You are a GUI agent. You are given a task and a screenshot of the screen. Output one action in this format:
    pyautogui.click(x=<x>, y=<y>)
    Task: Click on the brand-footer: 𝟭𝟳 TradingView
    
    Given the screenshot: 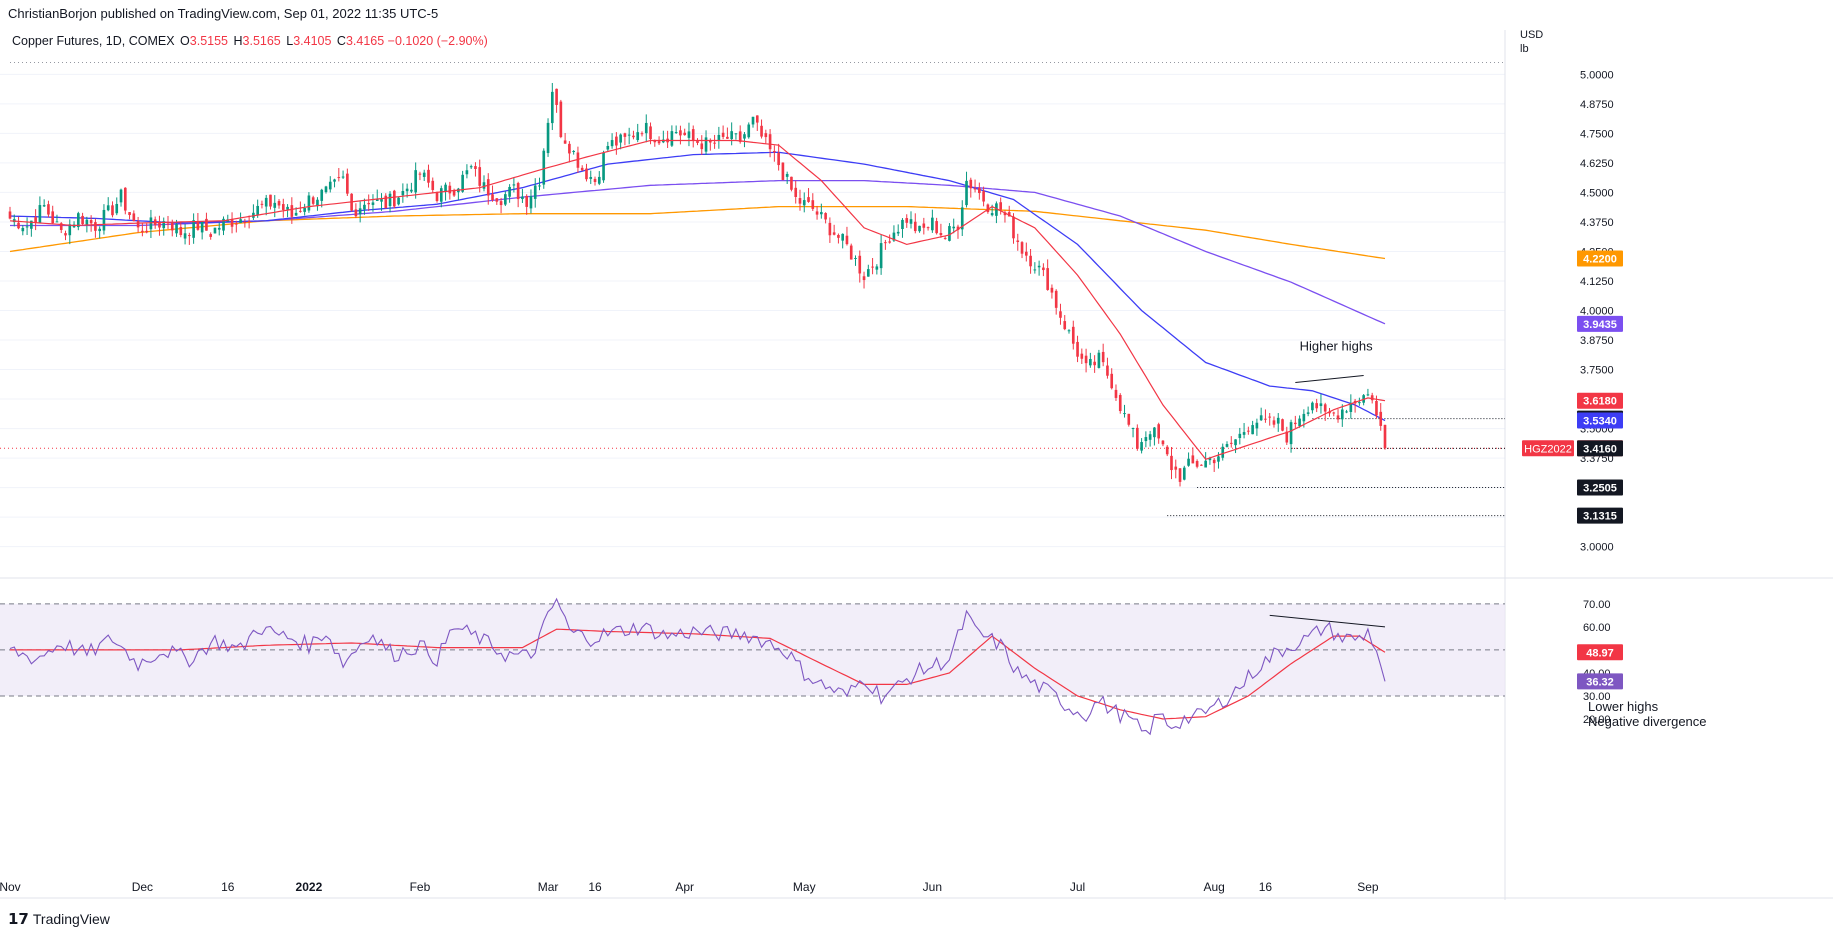 What is the action you would take?
    pyautogui.click(x=59, y=919)
    